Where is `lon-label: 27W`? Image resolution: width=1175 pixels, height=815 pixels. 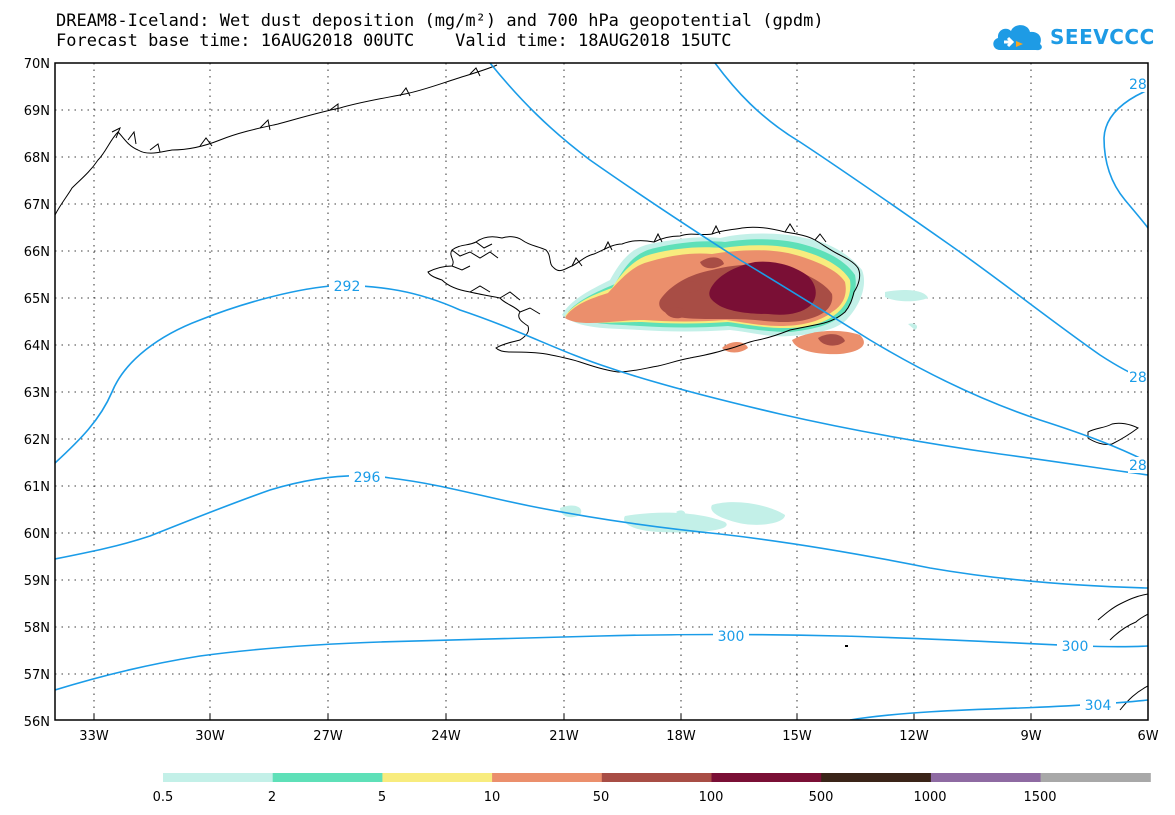 lon-label: 27W is located at coordinates (328, 736).